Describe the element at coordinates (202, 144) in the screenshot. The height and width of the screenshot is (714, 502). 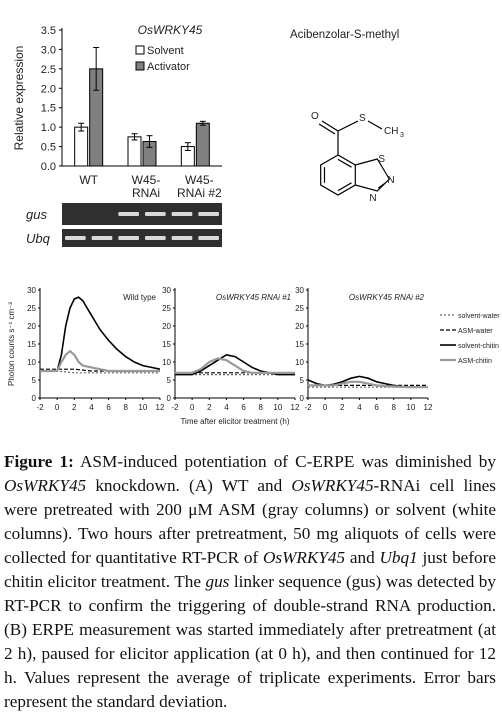
I see `bar-activator` at that location.